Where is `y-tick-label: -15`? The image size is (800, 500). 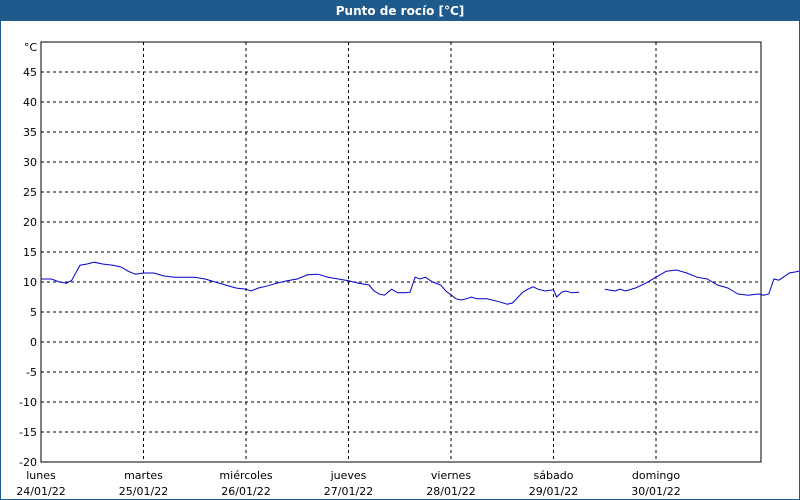 y-tick-label: -15 is located at coordinates (28, 432).